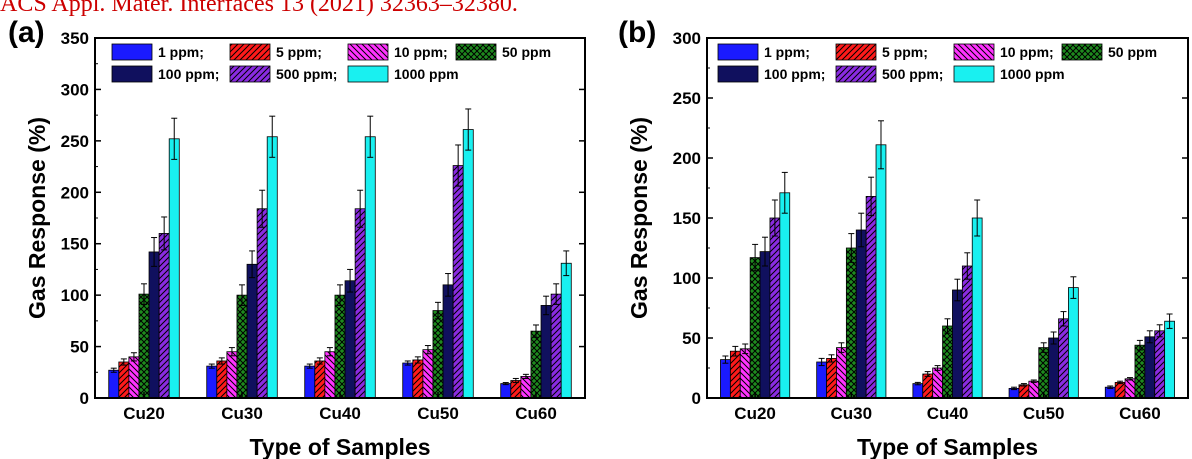 The height and width of the screenshot is (459, 1192). What do you see at coordinates (408, 380) in the screenshot?
I see `bar-cu50-1ppm` at bounding box center [408, 380].